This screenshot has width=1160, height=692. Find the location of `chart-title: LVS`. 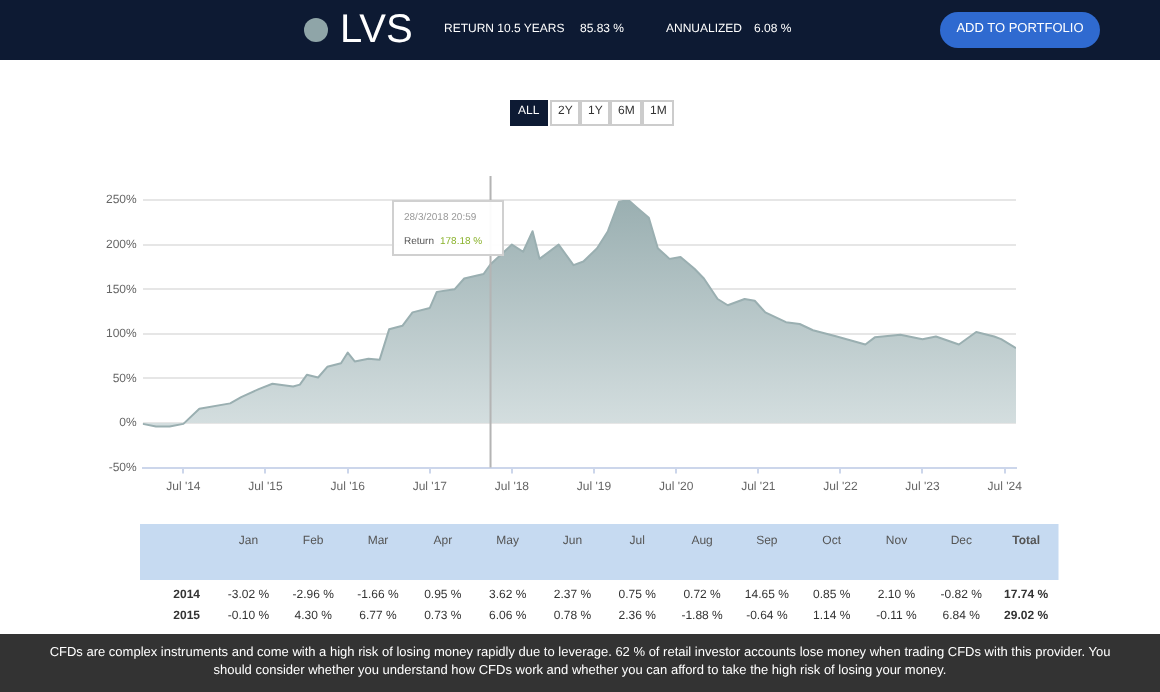

chart-title: LVS is located at coordinates (376, 30).